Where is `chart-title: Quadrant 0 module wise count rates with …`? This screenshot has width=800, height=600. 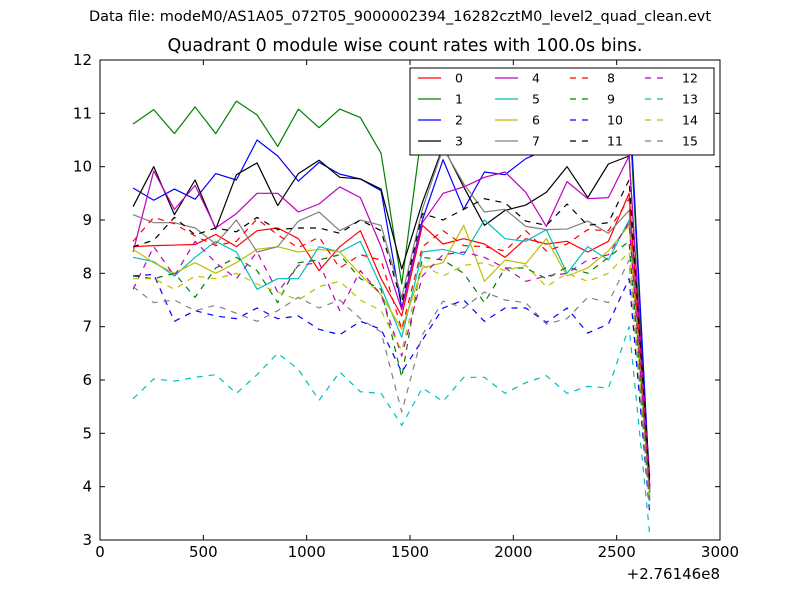
chart-title: Quadrant 0 module wise count rates with … is located at coordinates (405, 46).